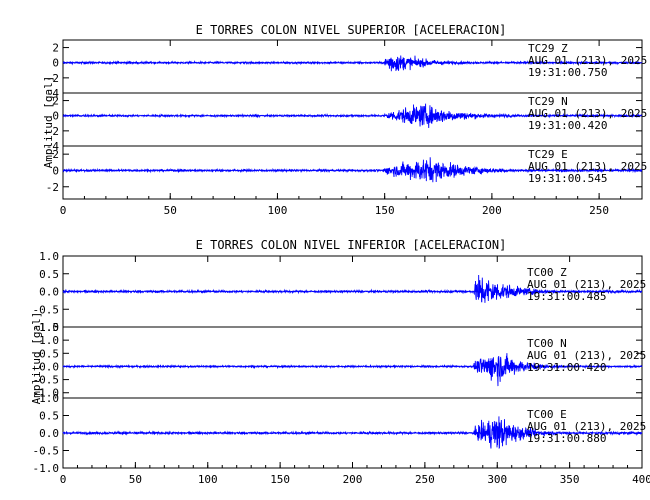  Describe the element at coordinates (36, 358) in the screenshot. I see `y-axis-label-lower: Amplitud [gal]` at that location.